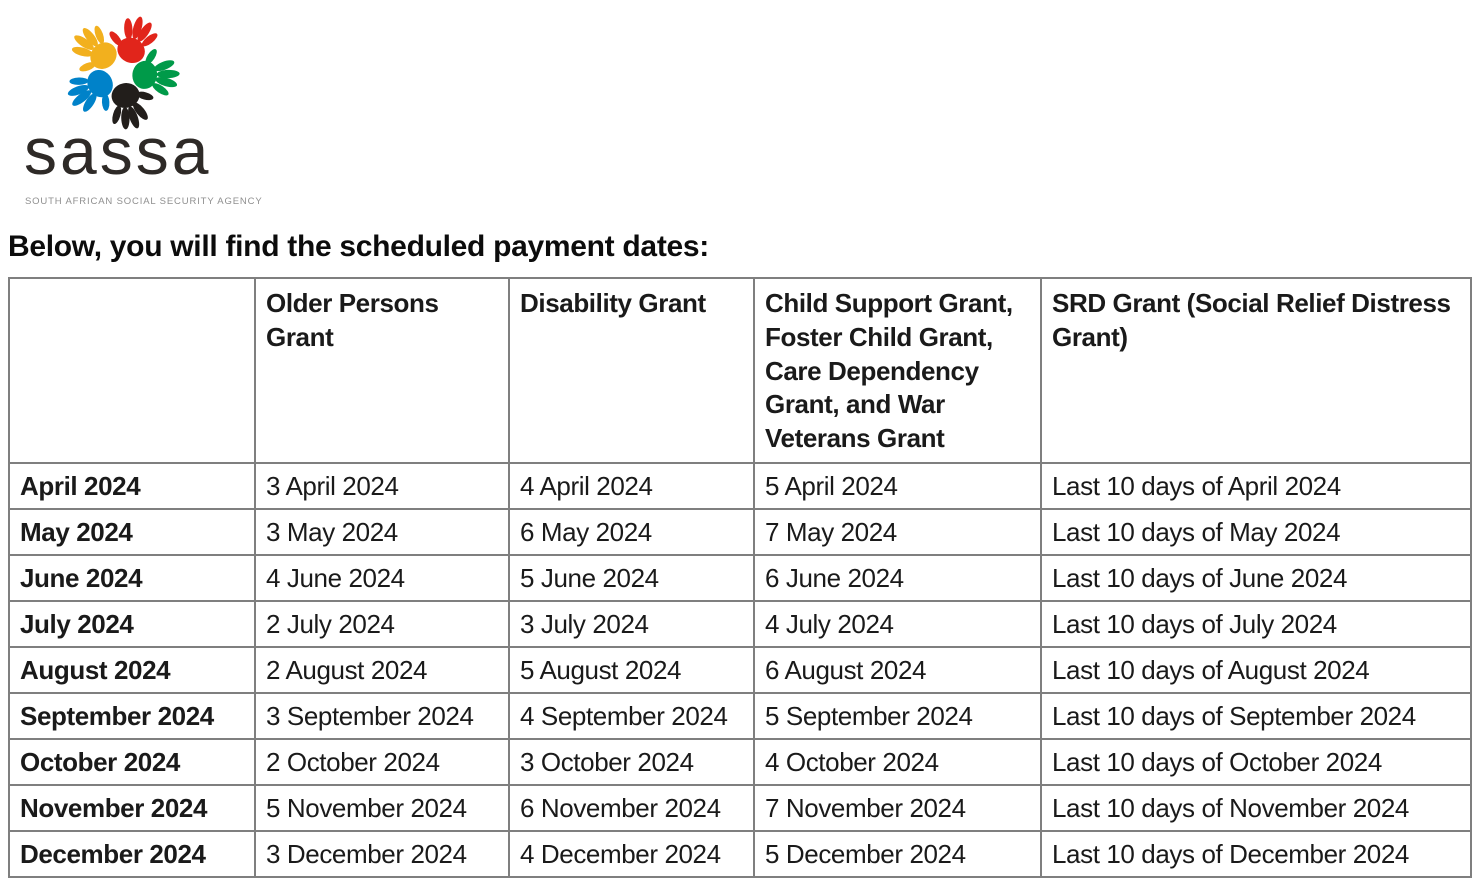  I want to click on row-month-cell: September 2024, so click(132, 716).